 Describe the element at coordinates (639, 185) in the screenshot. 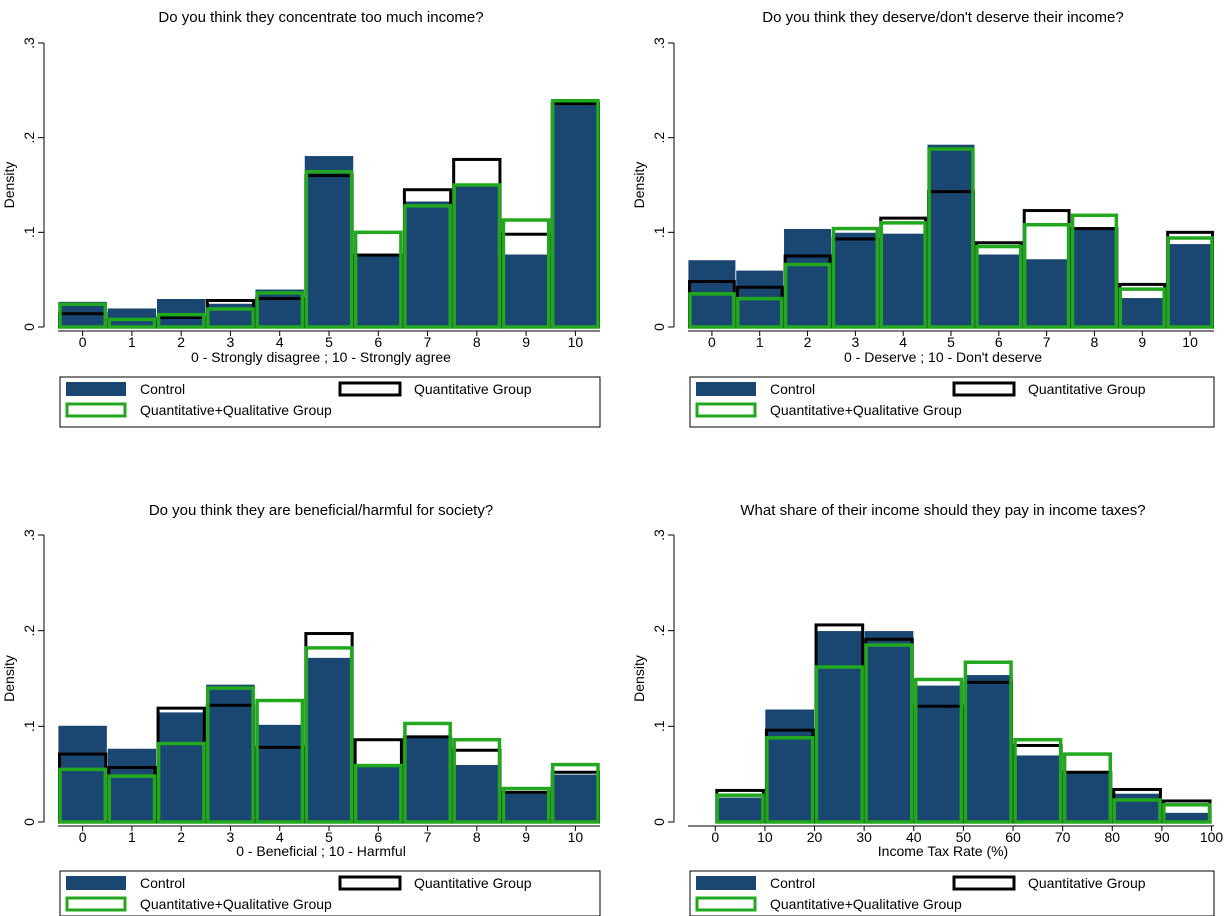

I see `y-axis-label: Density` at that location.